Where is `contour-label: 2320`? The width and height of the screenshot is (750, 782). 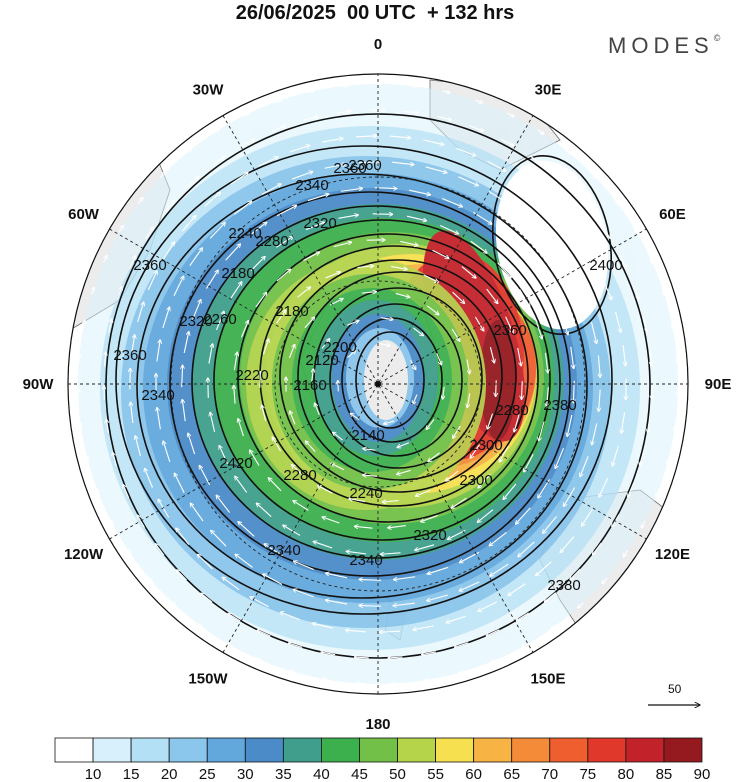 contour-label: 2320 is located at coordinates (195, 321).